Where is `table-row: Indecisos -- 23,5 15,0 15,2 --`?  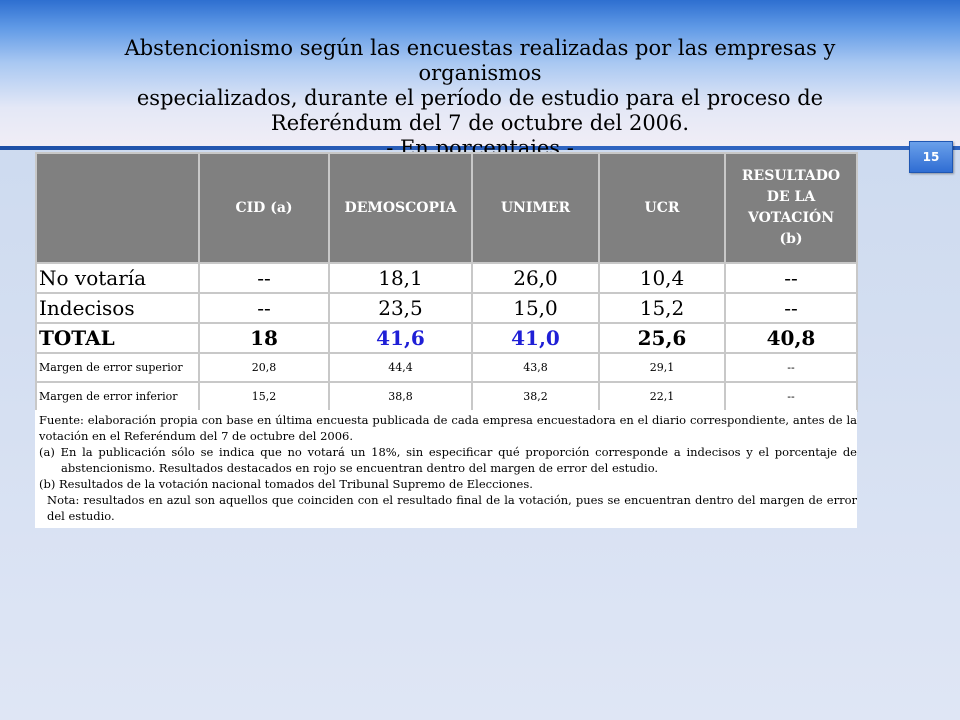
table-row: Indecisos -- 23,5 15,0 15,2 -- is located at coordinates (446, 308).